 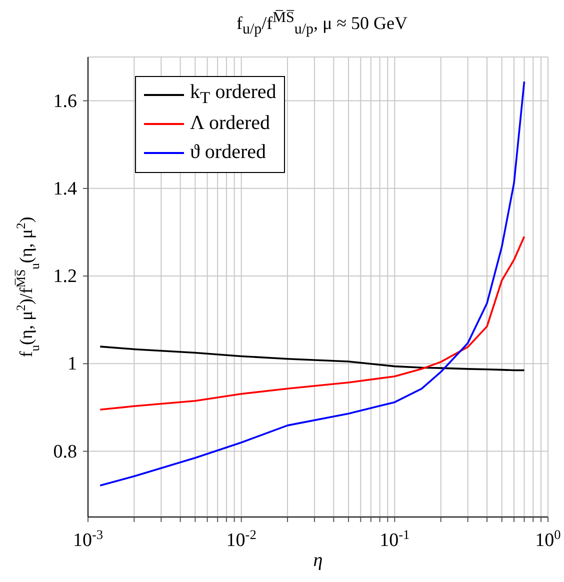 I want to click on chart-title: f$_{u/p}$/f$^{M̅S̅}$$_{u/p}$, μ ≈ 50 GeV, so click(x=322, y=24).